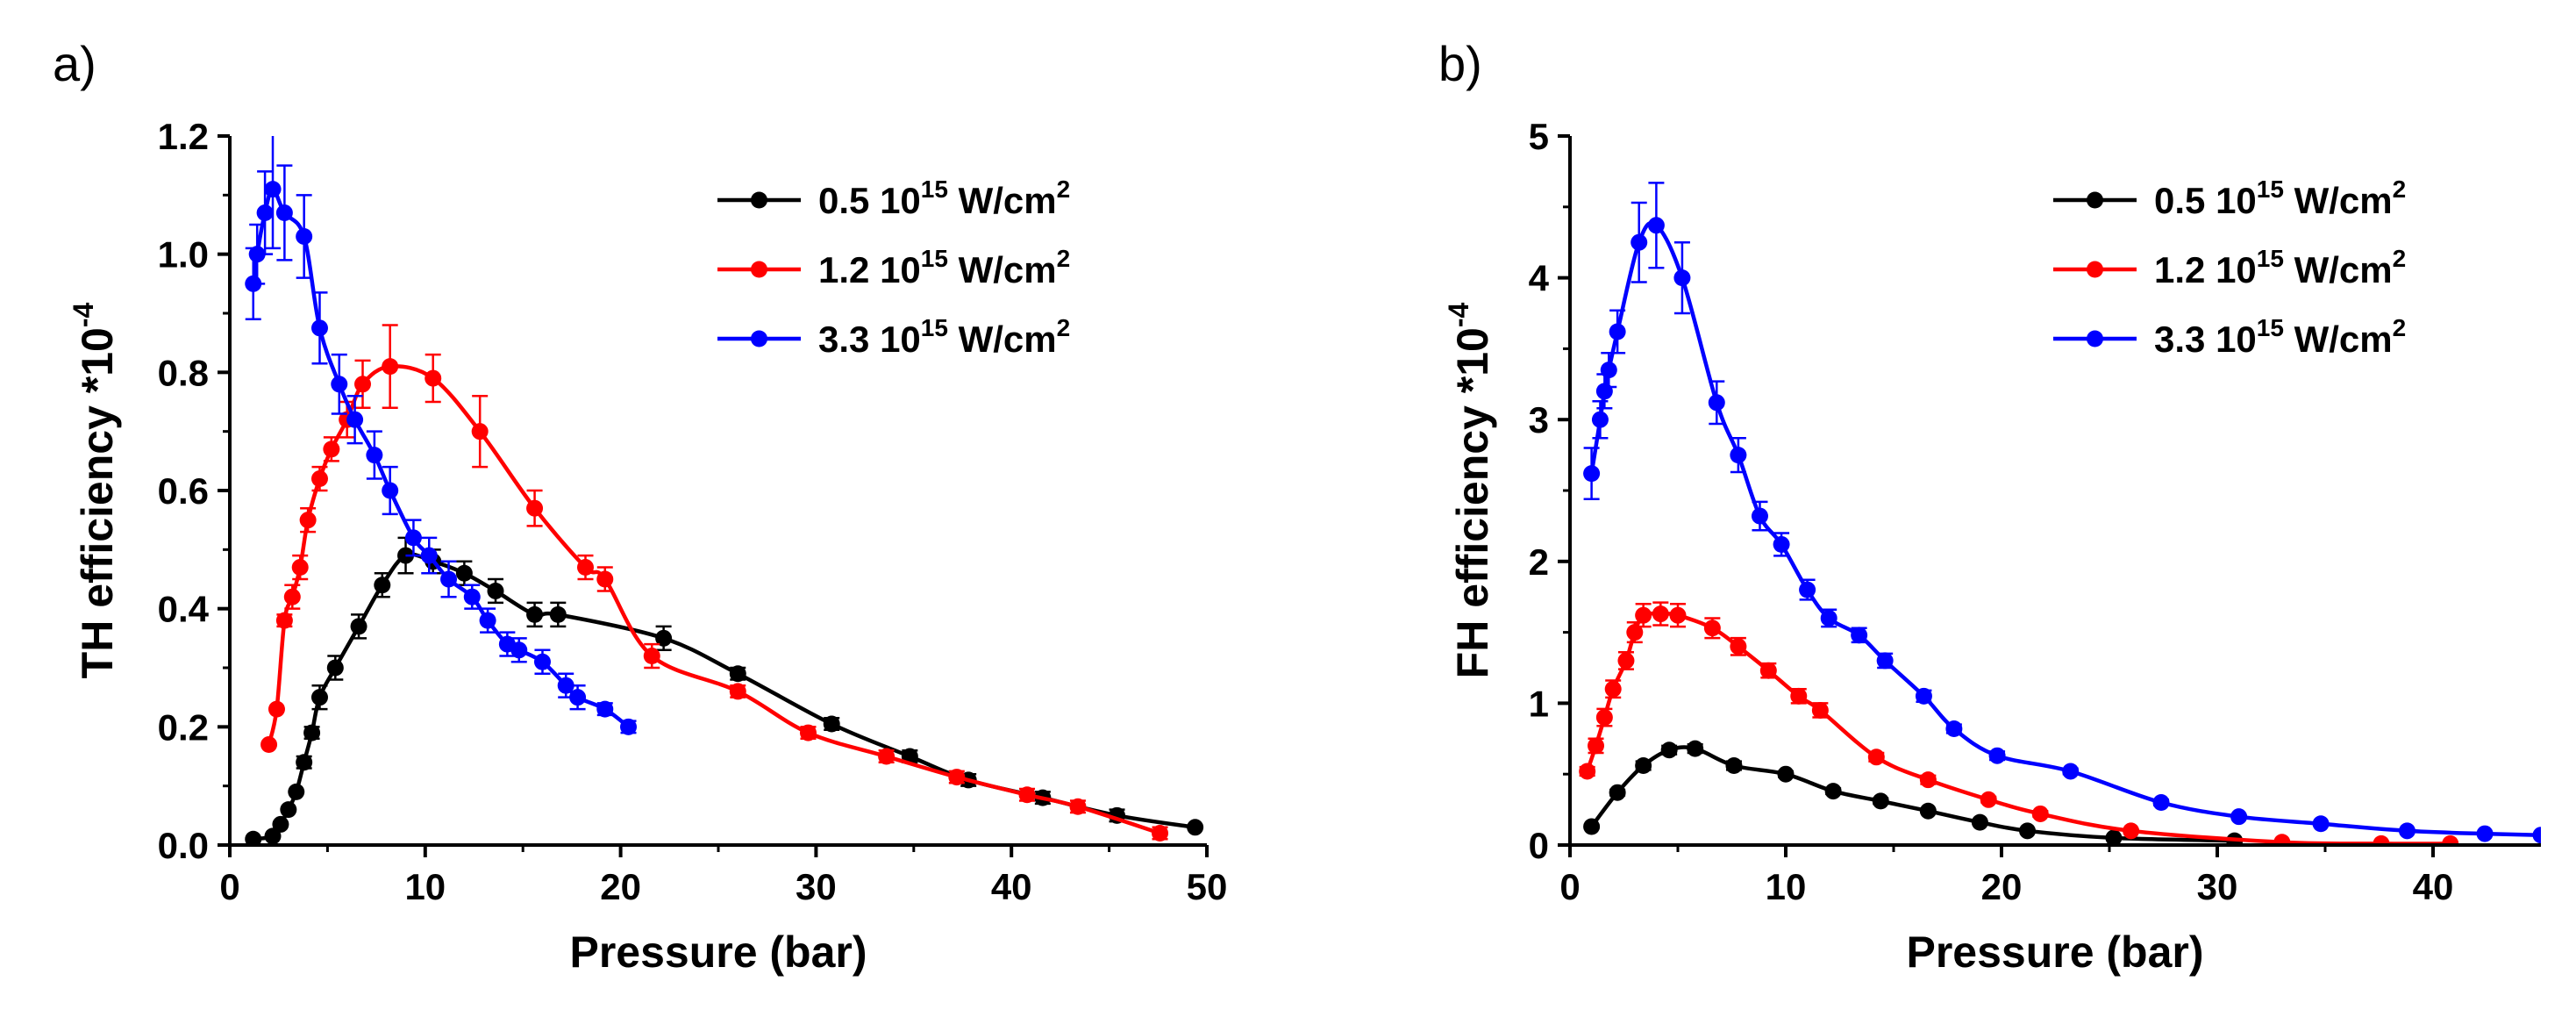  What do you see at coordinates (1460, 63) in the screenshot?
I see `panel-label: b)` at bounding box center [1460, 63].